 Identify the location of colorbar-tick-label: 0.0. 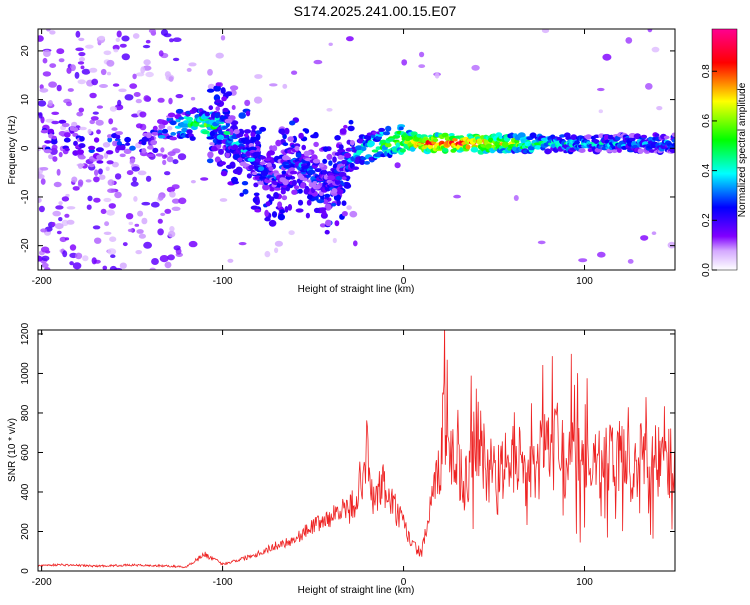
(706, 270).